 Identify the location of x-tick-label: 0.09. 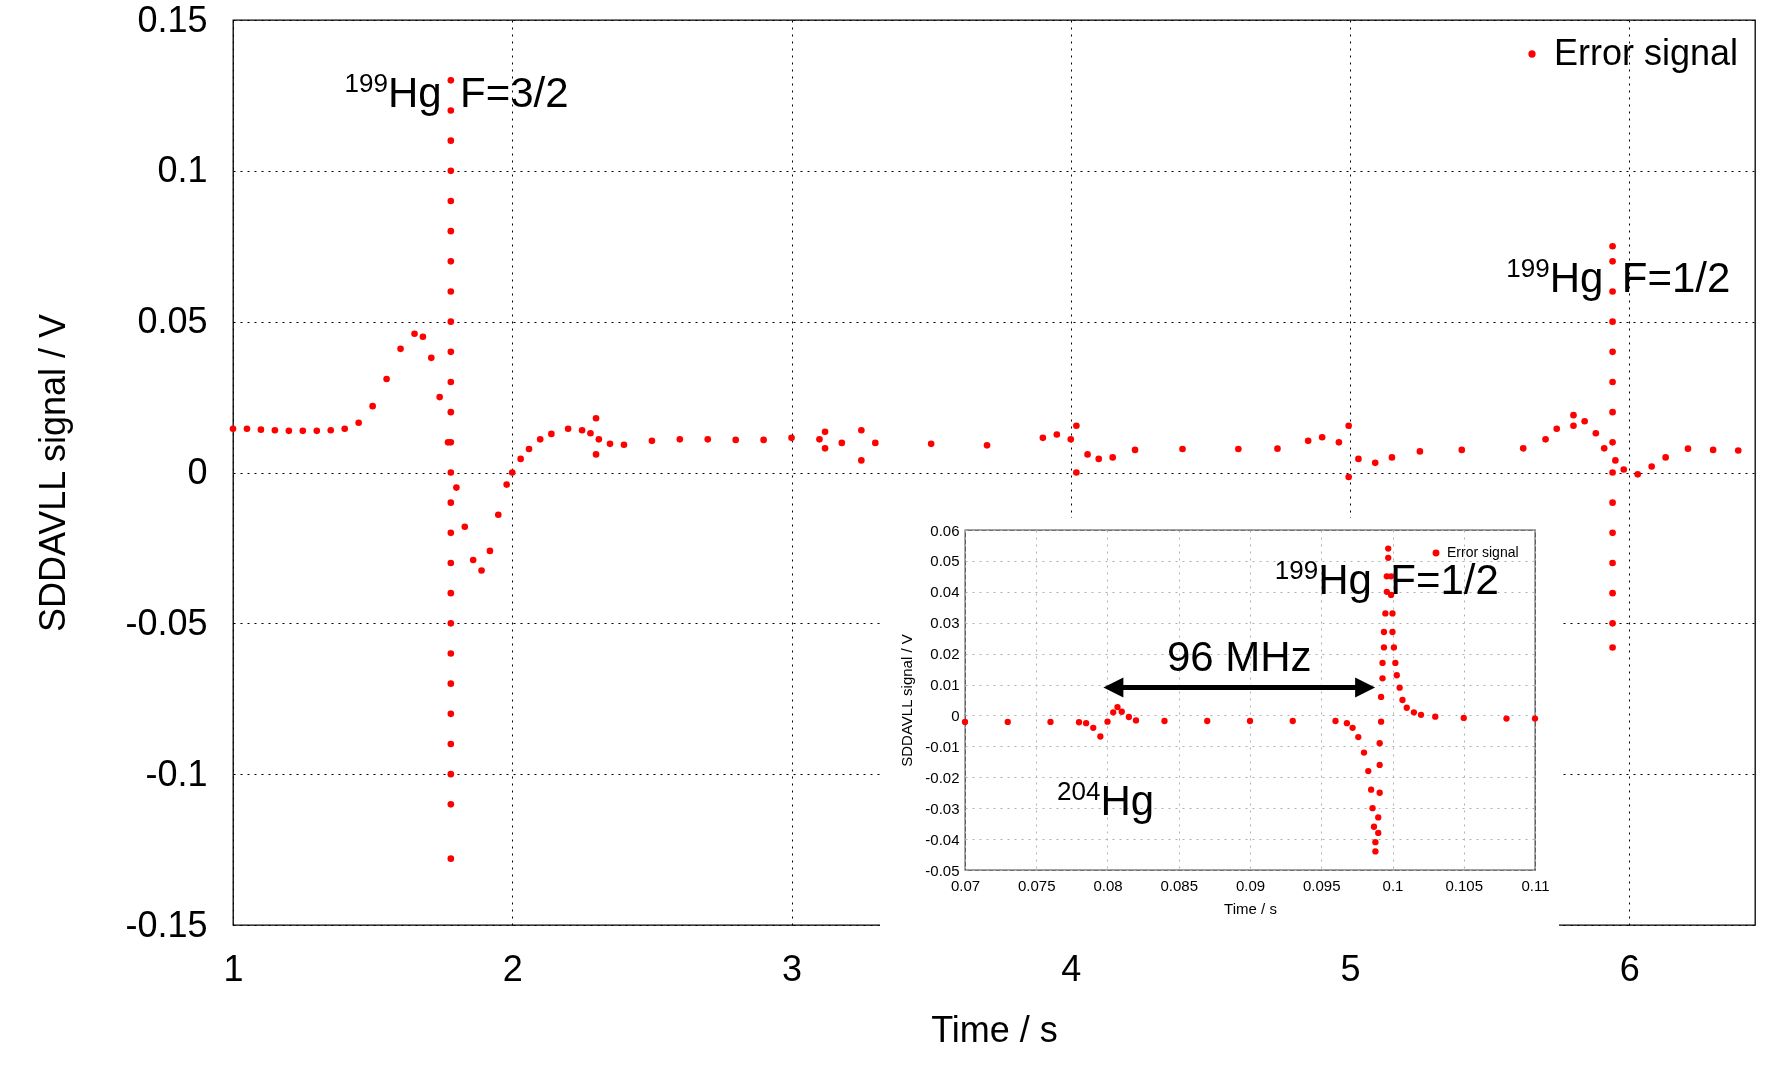
(1250, 885).